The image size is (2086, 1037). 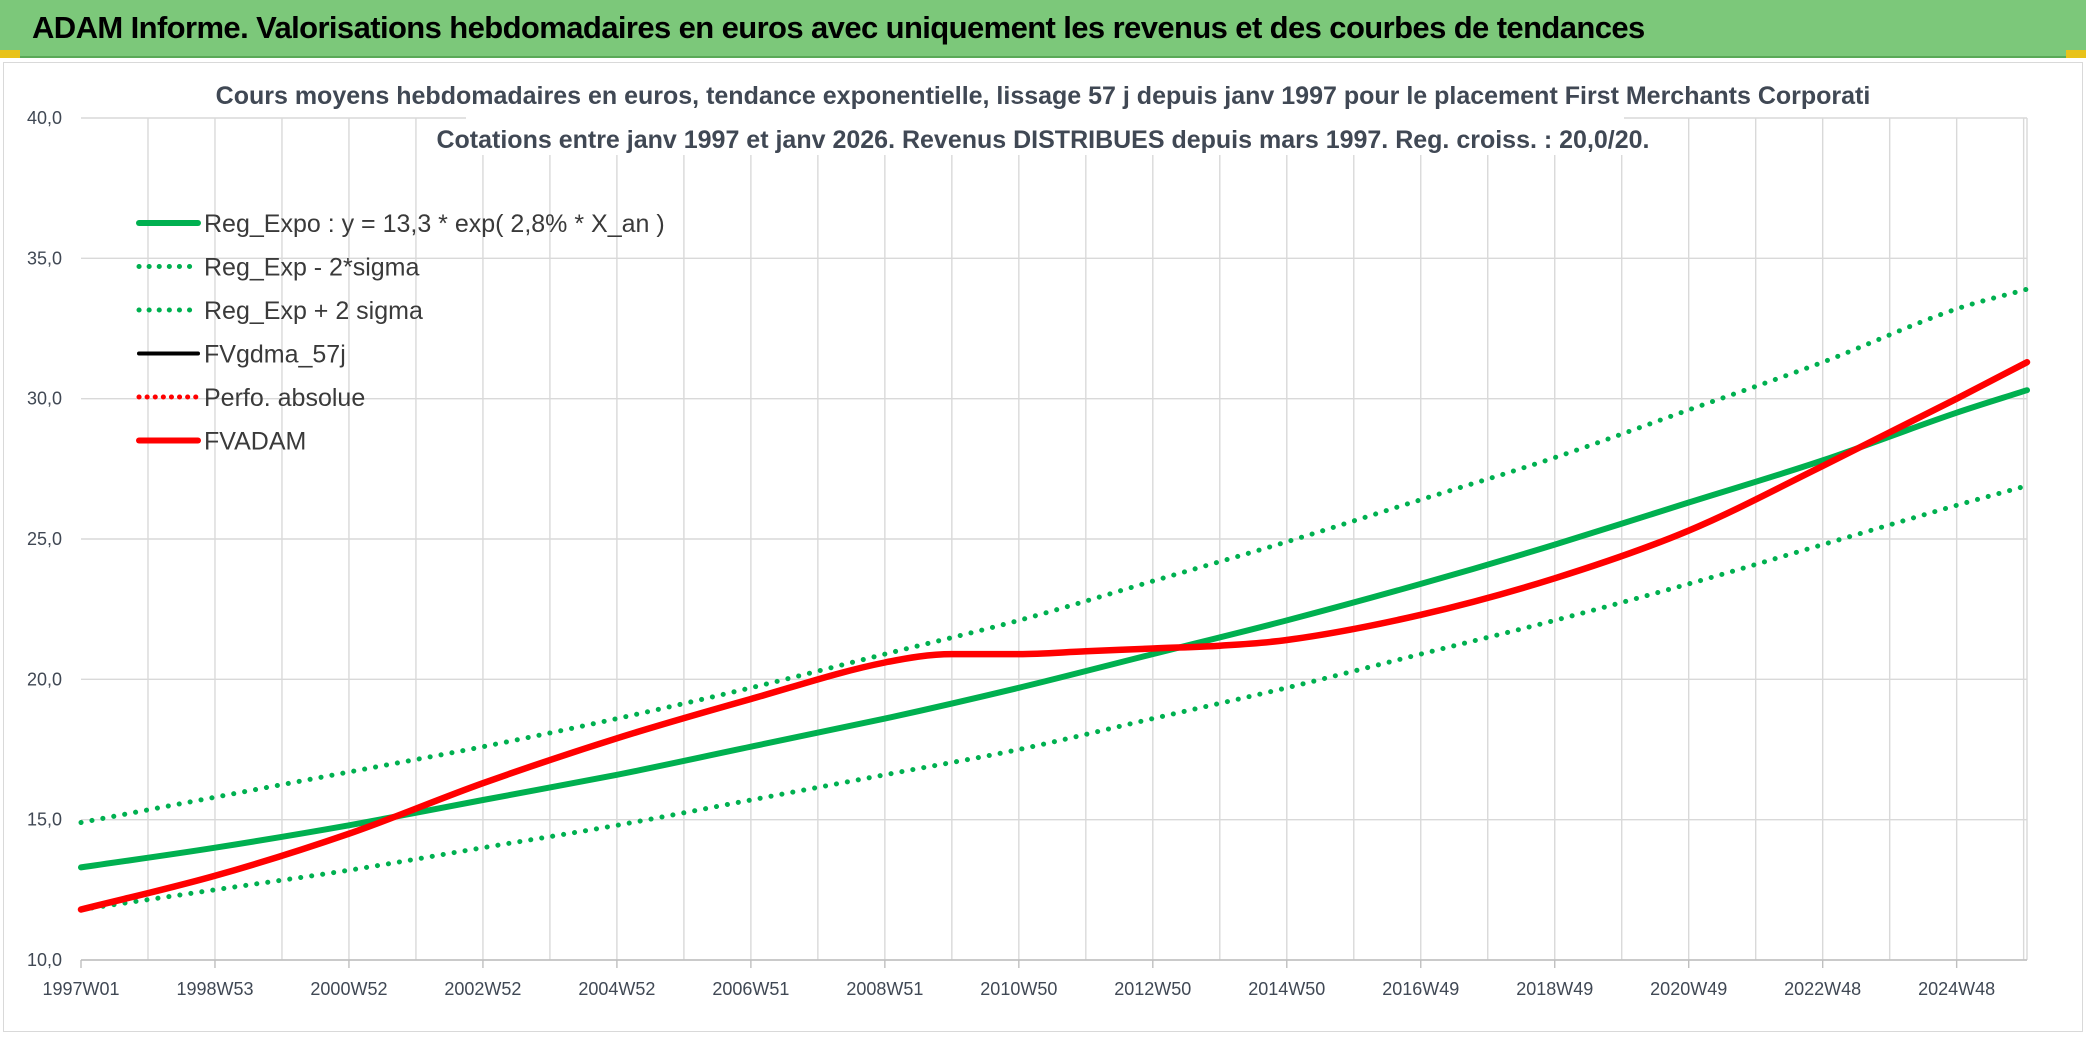 I want to click on x-tick-label: 2014W50, so click(x=1286, y=989).